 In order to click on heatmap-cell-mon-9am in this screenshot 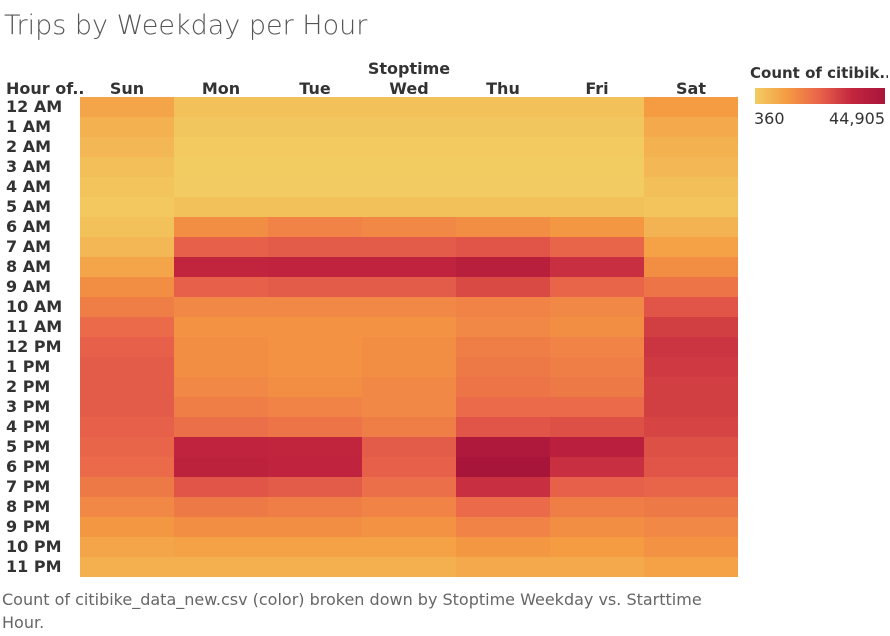, I will do `click(221, 287)`.